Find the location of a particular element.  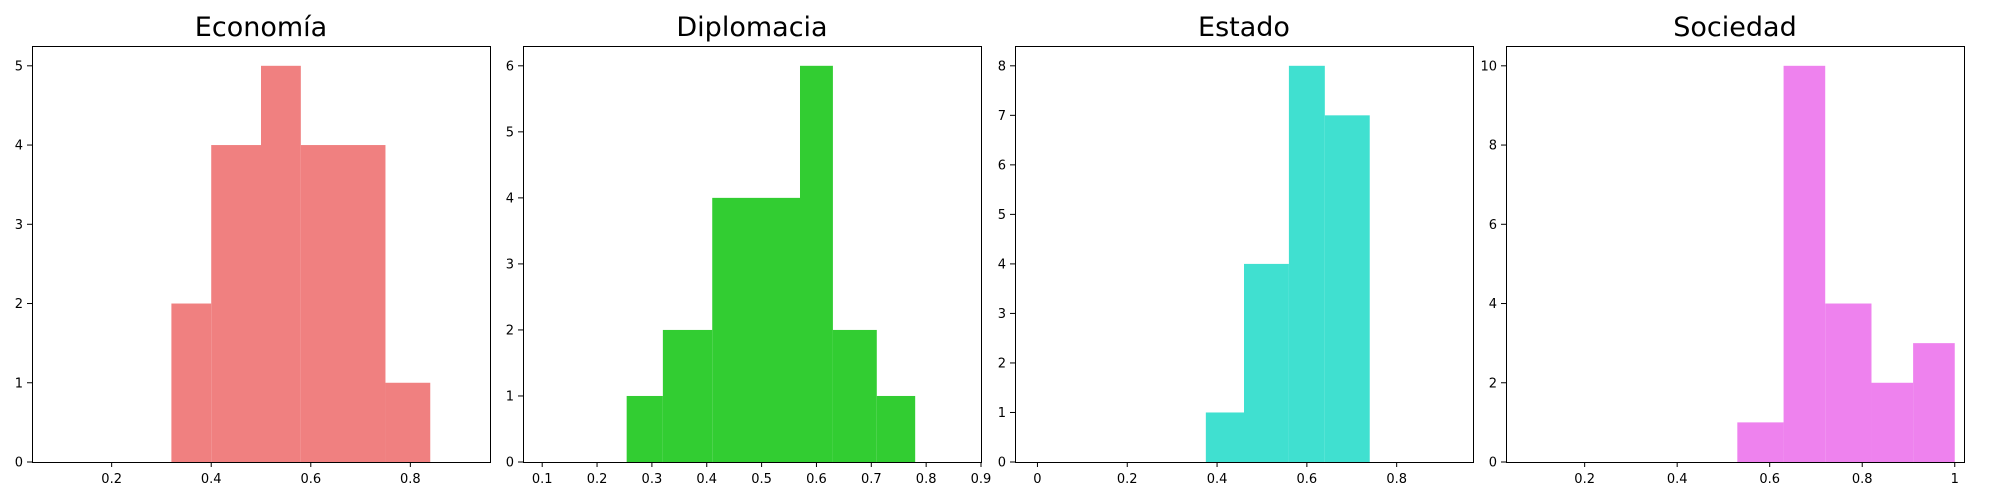

x-tick-label: 0.1 is located at coordinates (542, 479).